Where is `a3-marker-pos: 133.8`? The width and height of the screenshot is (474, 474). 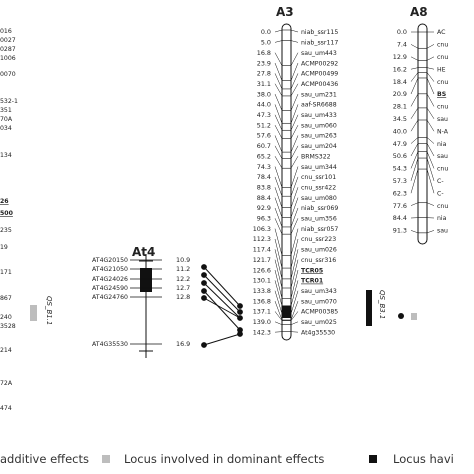
a3-marker-pos: 133.8 is located at coordinates (262, 291).